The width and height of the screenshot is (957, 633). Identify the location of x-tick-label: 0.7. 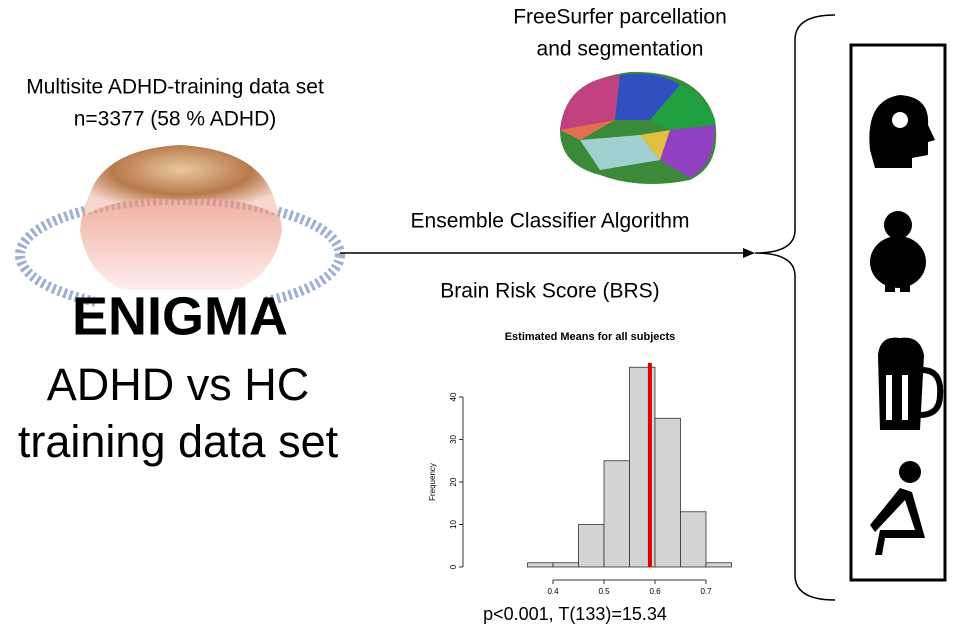
(706, 591).